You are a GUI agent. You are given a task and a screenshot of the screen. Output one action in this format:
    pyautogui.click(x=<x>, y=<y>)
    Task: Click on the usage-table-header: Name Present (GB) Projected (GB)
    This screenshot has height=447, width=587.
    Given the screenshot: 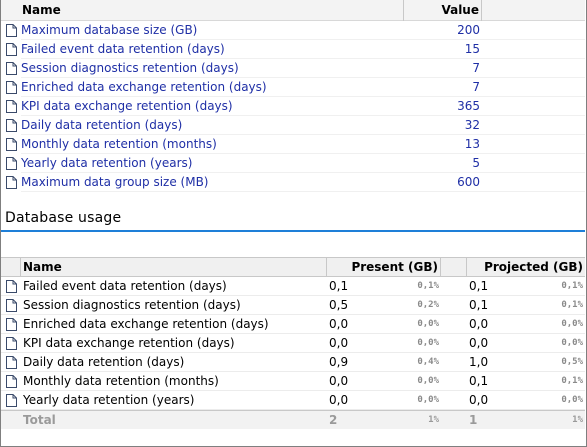 What is the action you would take?
    pyautogui.click(x=293, y=267)
    